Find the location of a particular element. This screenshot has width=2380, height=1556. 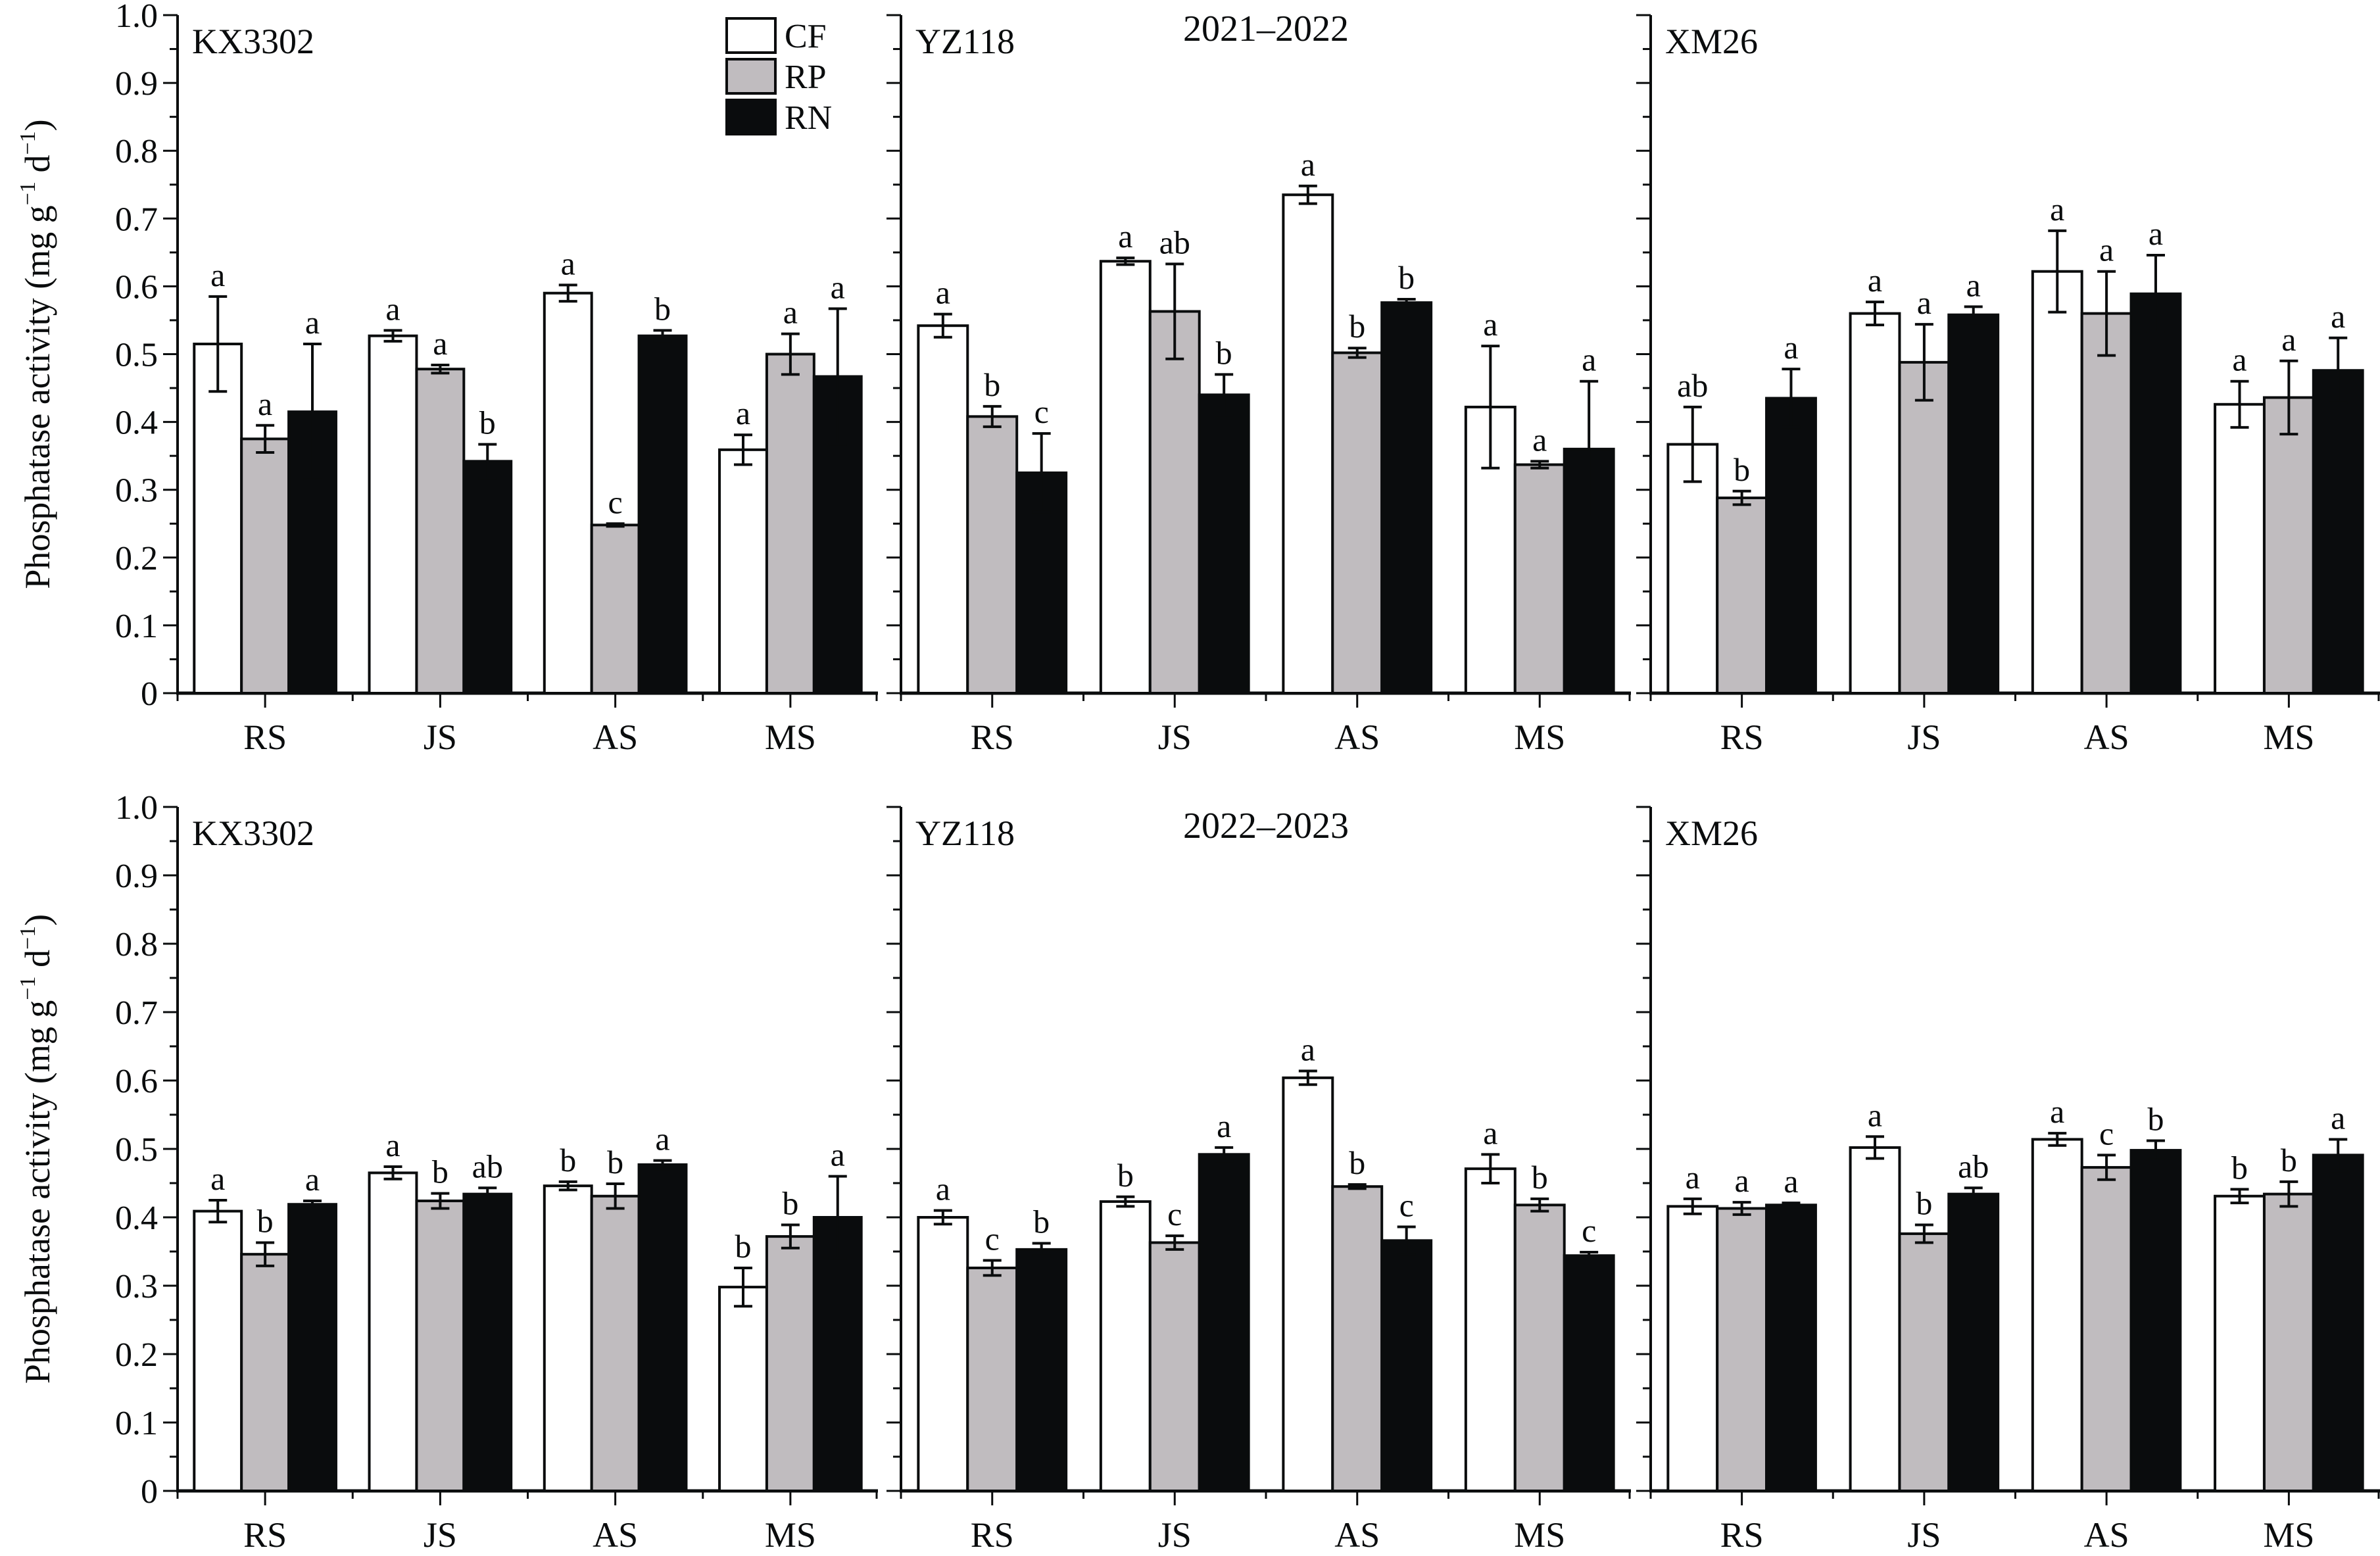

bar-rn-js is located at coordinates (1973, 1342).